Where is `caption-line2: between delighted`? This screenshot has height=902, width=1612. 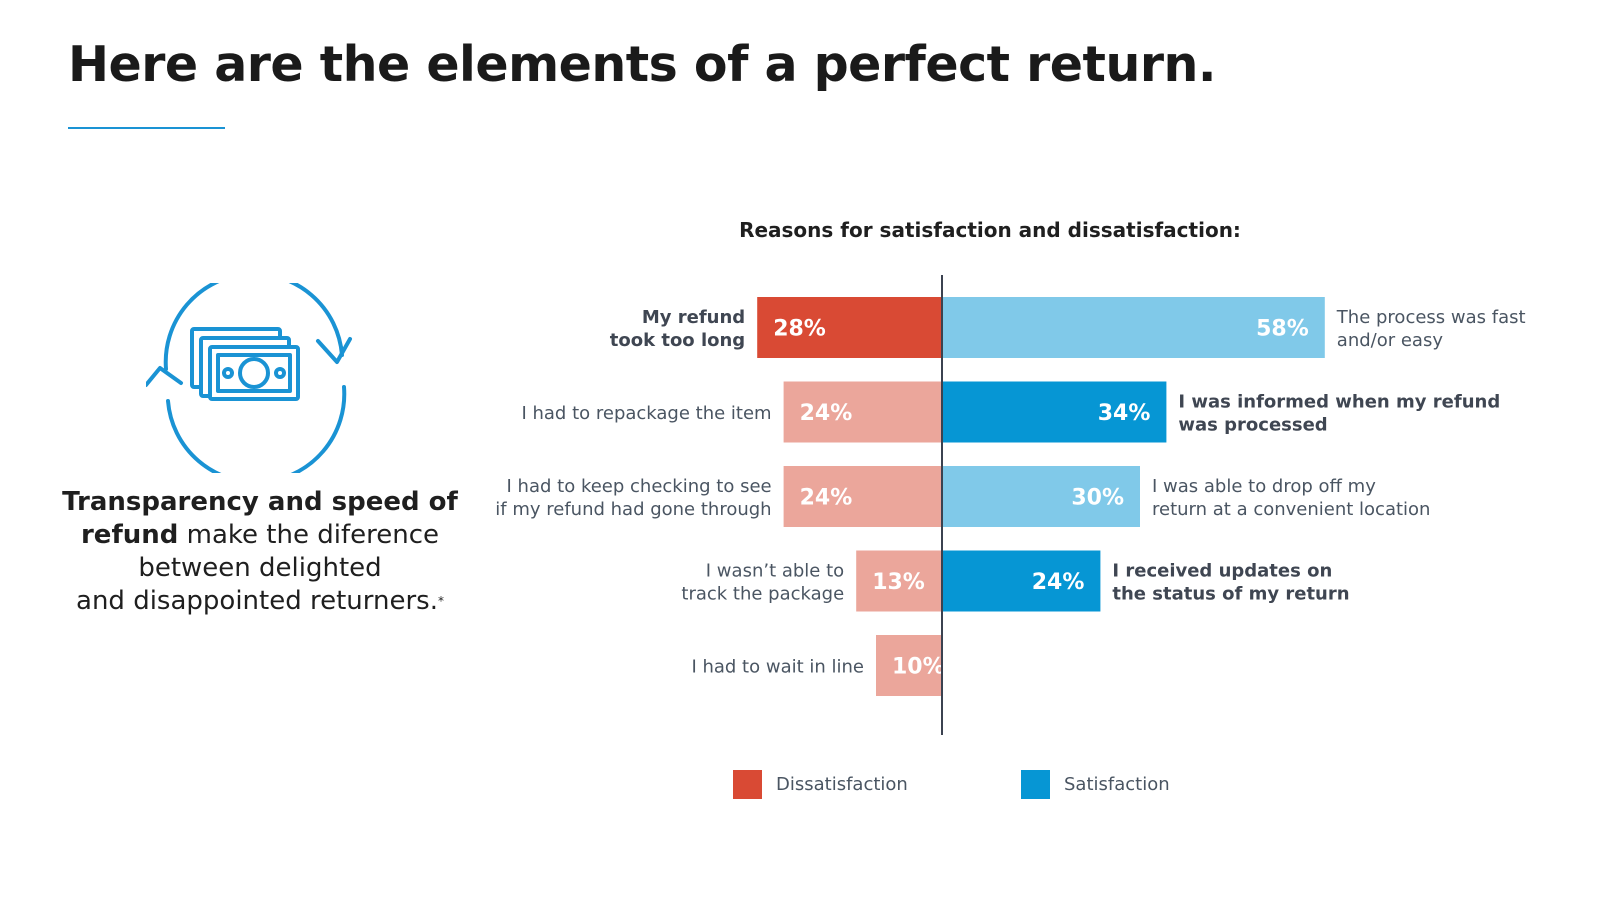 caption-line2: between delighted is located at coordinates (260, 568).